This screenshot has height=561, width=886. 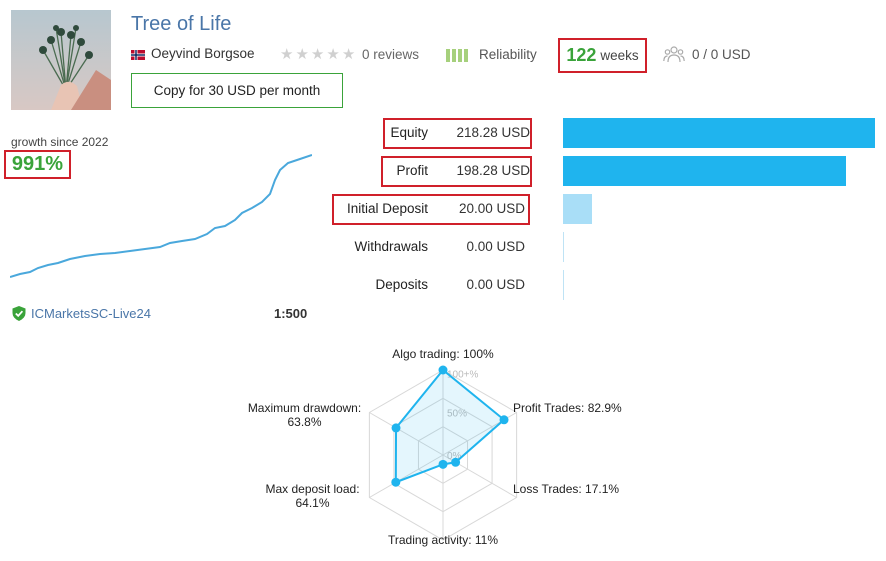 What do you see at coordinates (443, 354) in the screenshot?
I see `radar-label-algo: Algo trading: 100%` at bounding box center [443, 354].